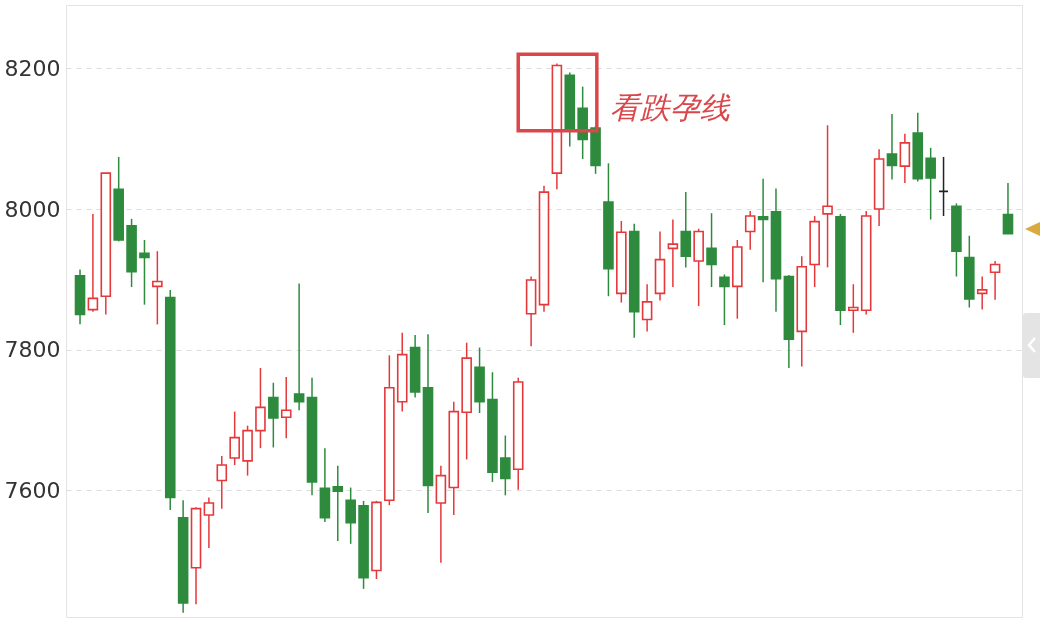  What do you see at coordinates (32, 490) in the screenshot?
I see `y-tick-label: 7600` at bounding box center [32, 490].